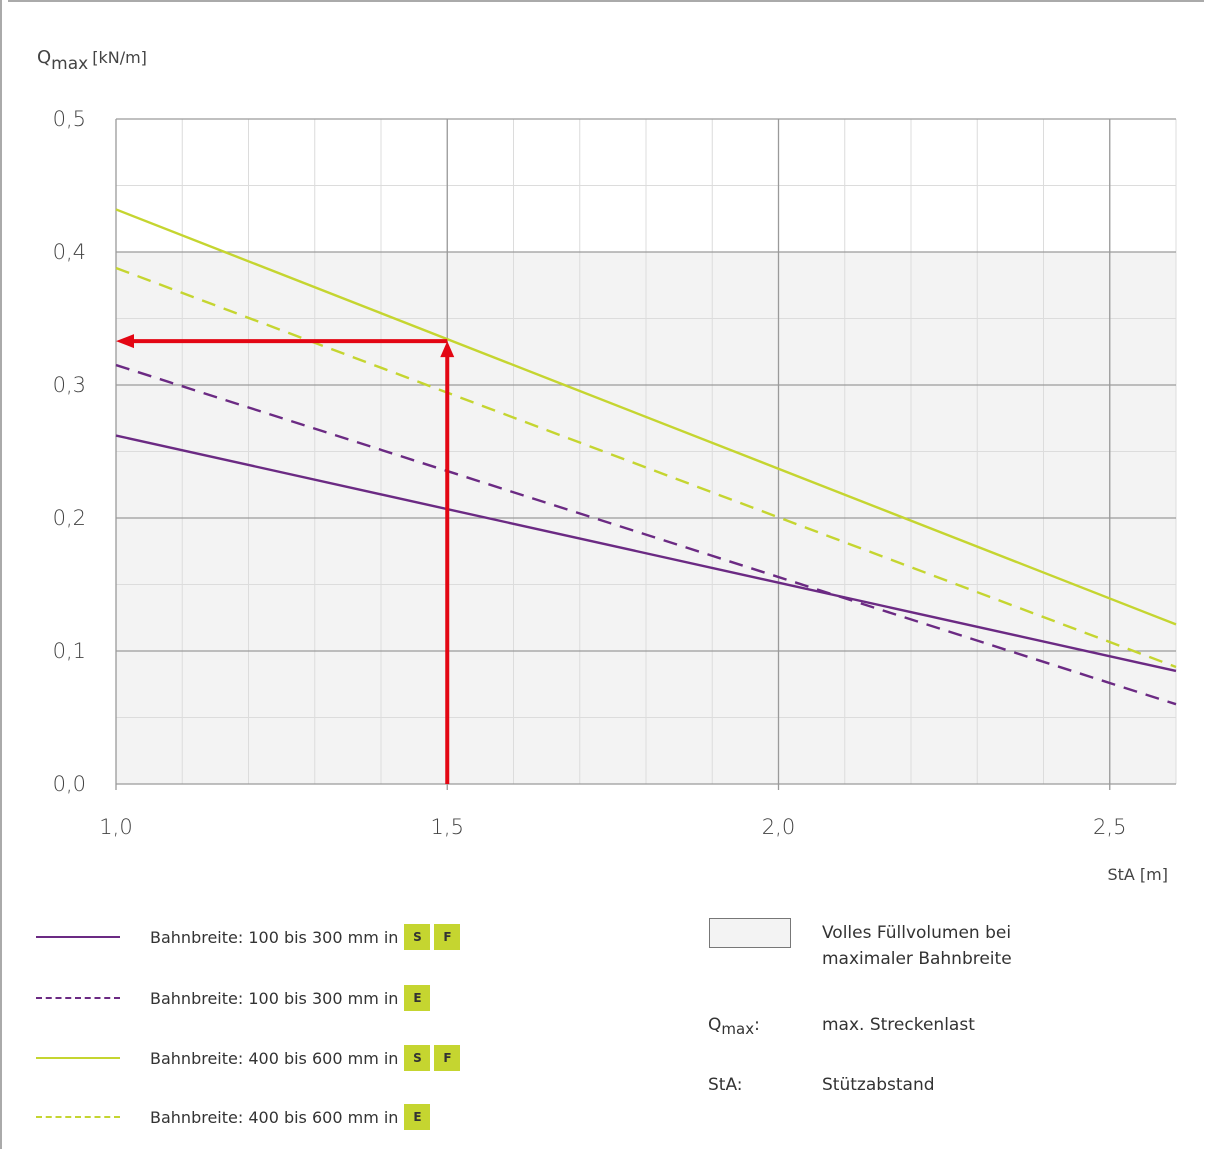  What do you see at coordinates (78, 1117) in the screenshot?
I see `legend-line-dashed-green` at bounding box center [78, 1117].